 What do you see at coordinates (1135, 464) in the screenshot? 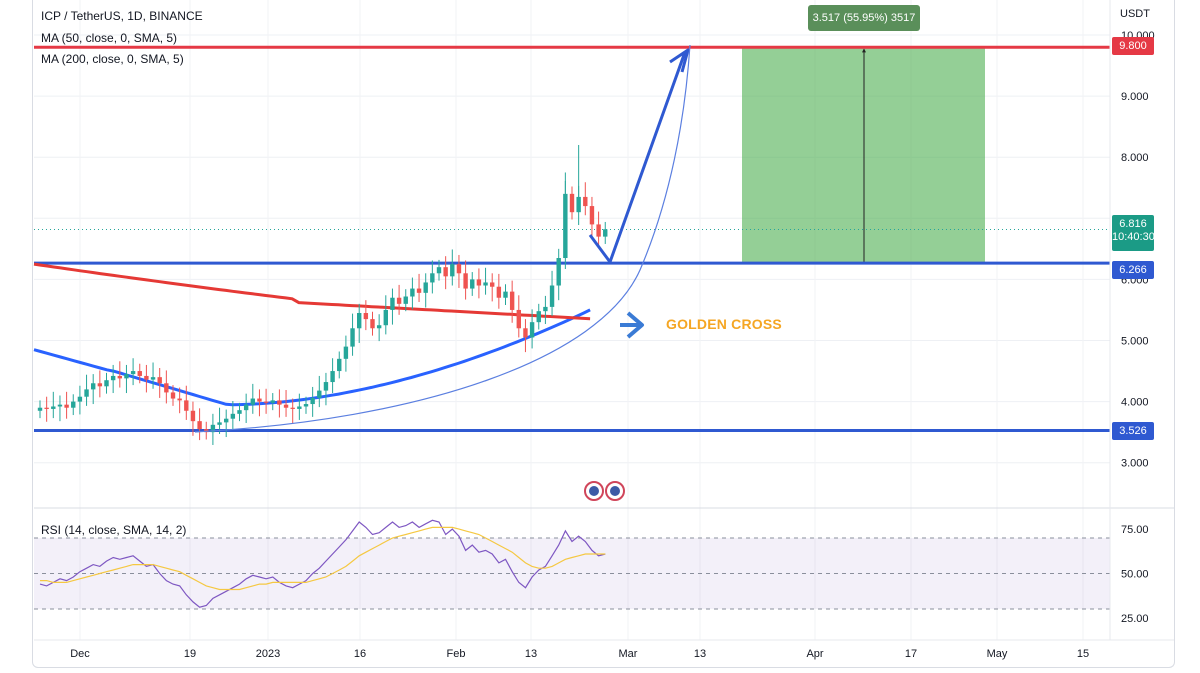
I see `y-tick-label: 3.000` at bounding box center [1135, 464].